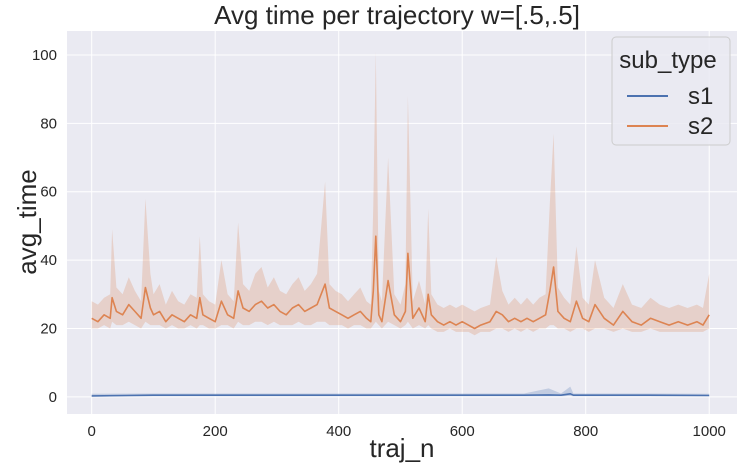  I want to click on chart-title: Avg time per trajectory w=[.5,.5], so click(397, 15).